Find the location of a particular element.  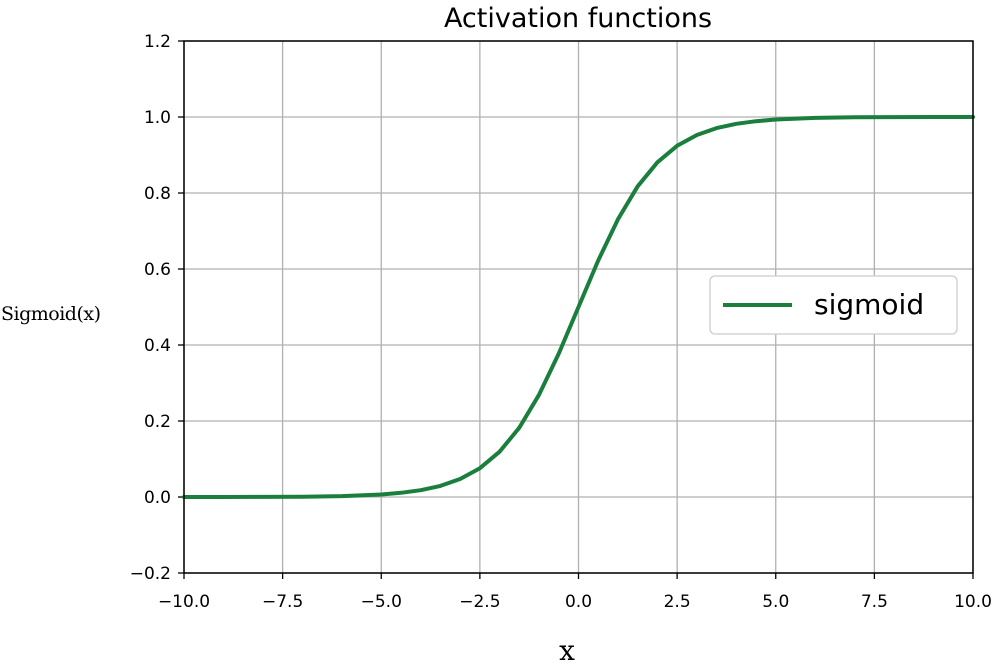

x-tick-label: −10.0 is located at coordinates (184, 602).